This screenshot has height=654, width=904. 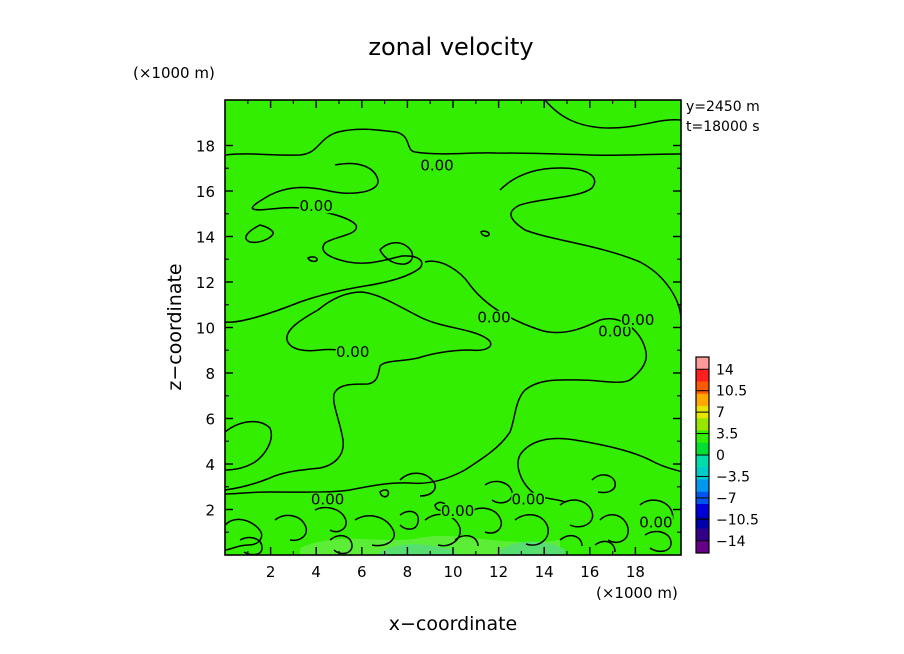 I want to click on colorbar-label: 7, so click(x=720, y=413).